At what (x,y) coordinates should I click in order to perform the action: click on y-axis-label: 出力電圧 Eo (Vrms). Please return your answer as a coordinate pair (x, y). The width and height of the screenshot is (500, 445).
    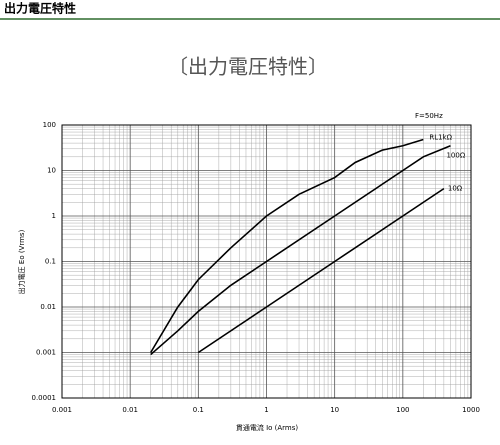
    Looking at the image, I should click on (21, 261).